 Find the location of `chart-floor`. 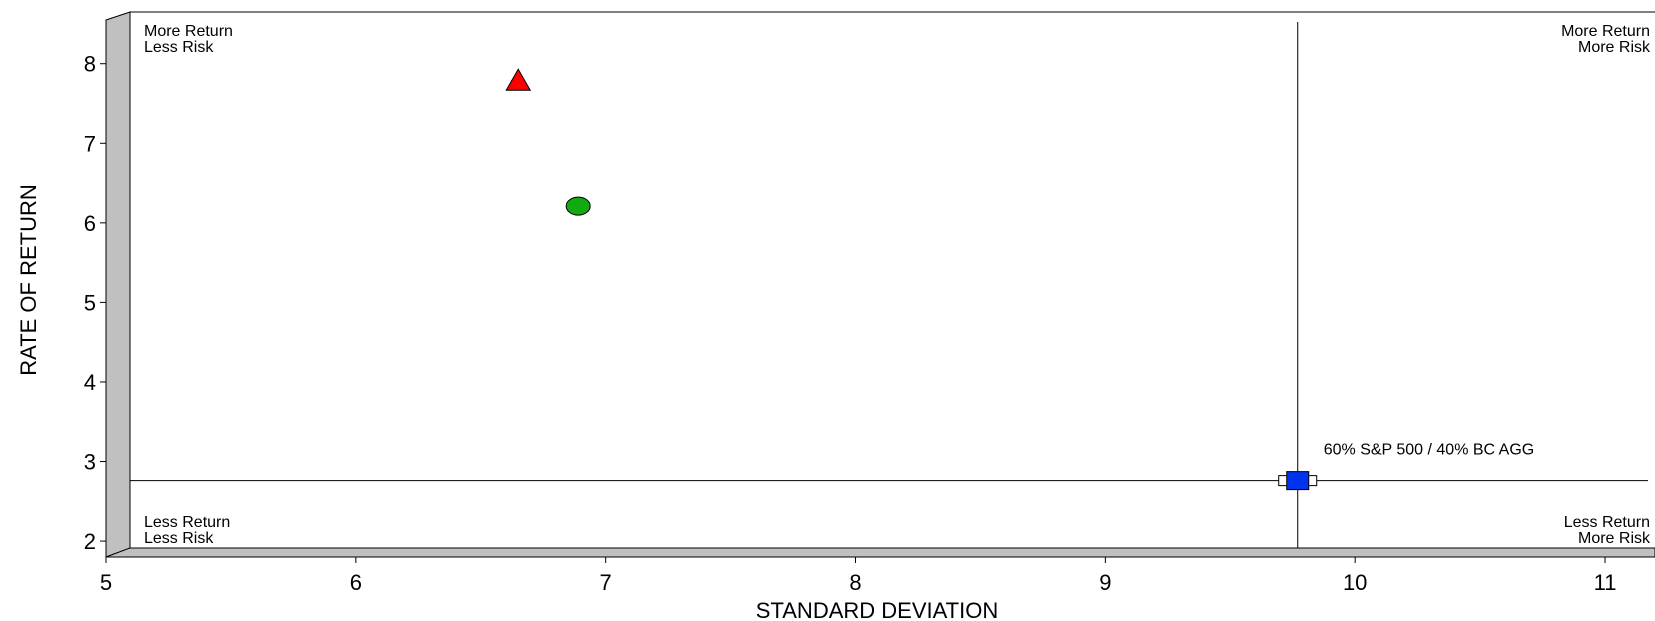

chart-floor is located at coordinates (880, 552).